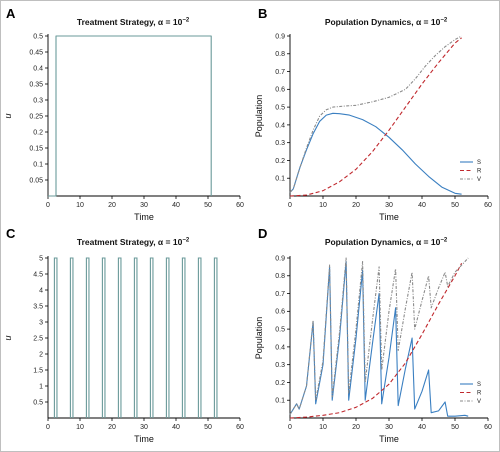  Describe the element at coordinates (41, 258) in the screenshot. I see `y-tick-label: 5` at that location.